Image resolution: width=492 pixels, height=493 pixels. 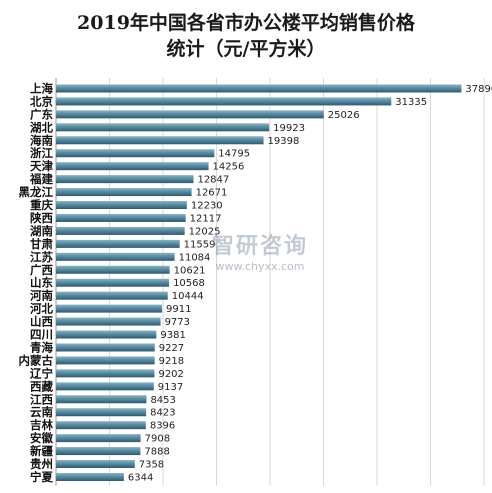 What do you see at coordinates (41, 347) in the screenshot?
I see `category-label: 青海` at bounding box center [41, 347].